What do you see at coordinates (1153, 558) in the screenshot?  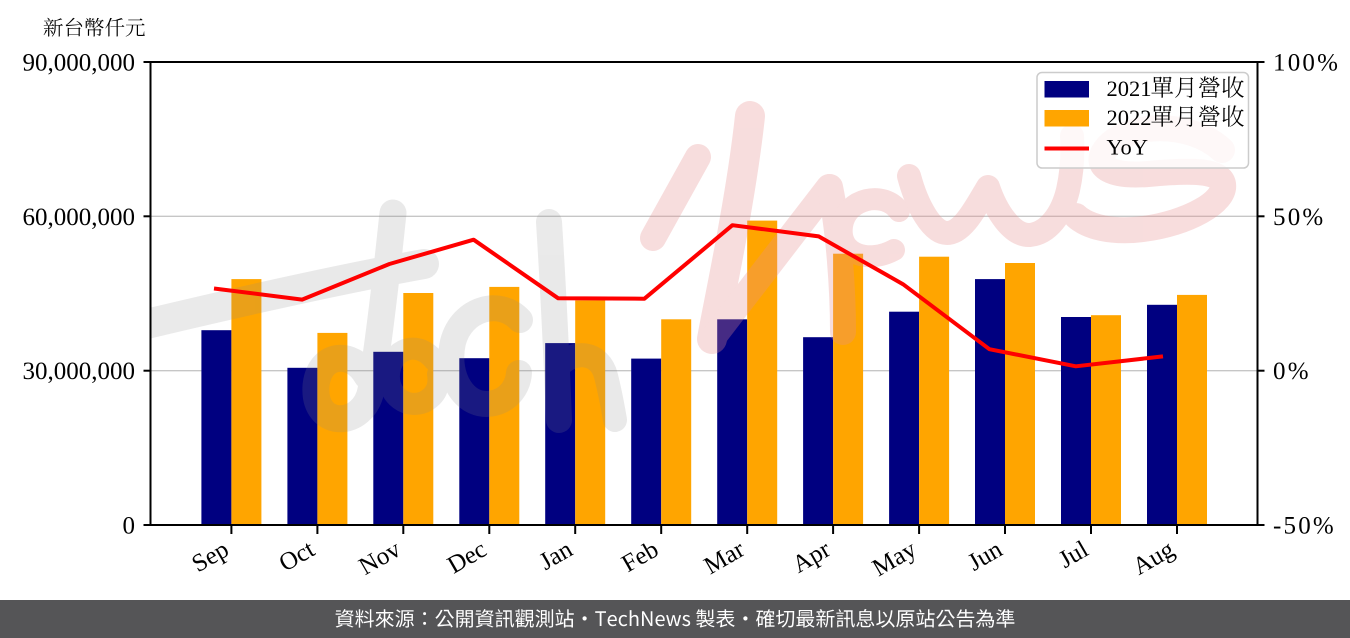 I see `svg-text: Aug` at bounding box center [1153, 558].